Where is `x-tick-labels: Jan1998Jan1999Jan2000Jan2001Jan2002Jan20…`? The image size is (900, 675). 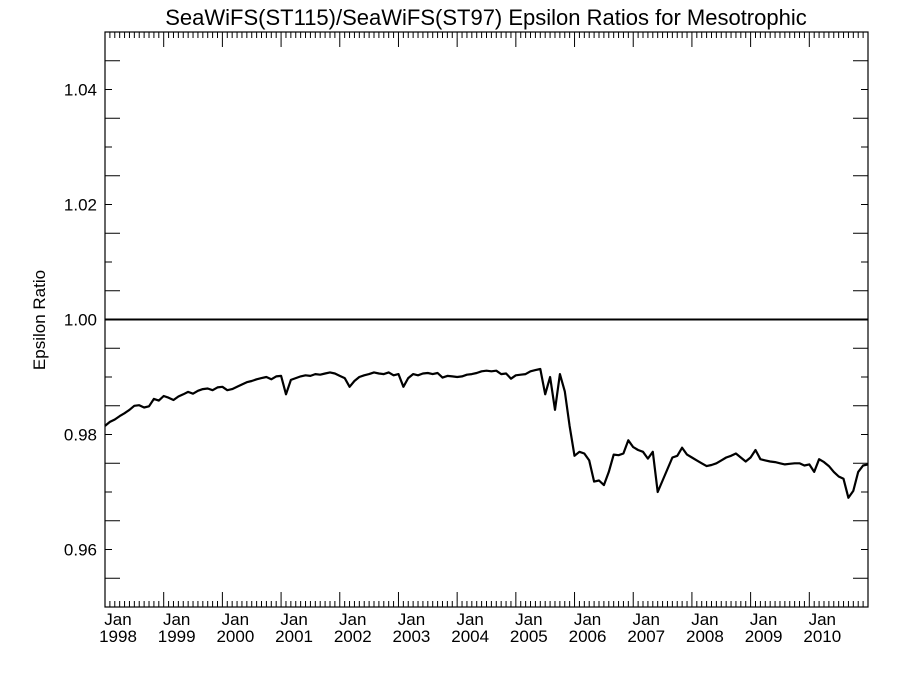
x-tick-labels: Jan1998Jan1999Jan2000Jan2001Jan2002Jan20… is located at coordinates (470, 628).